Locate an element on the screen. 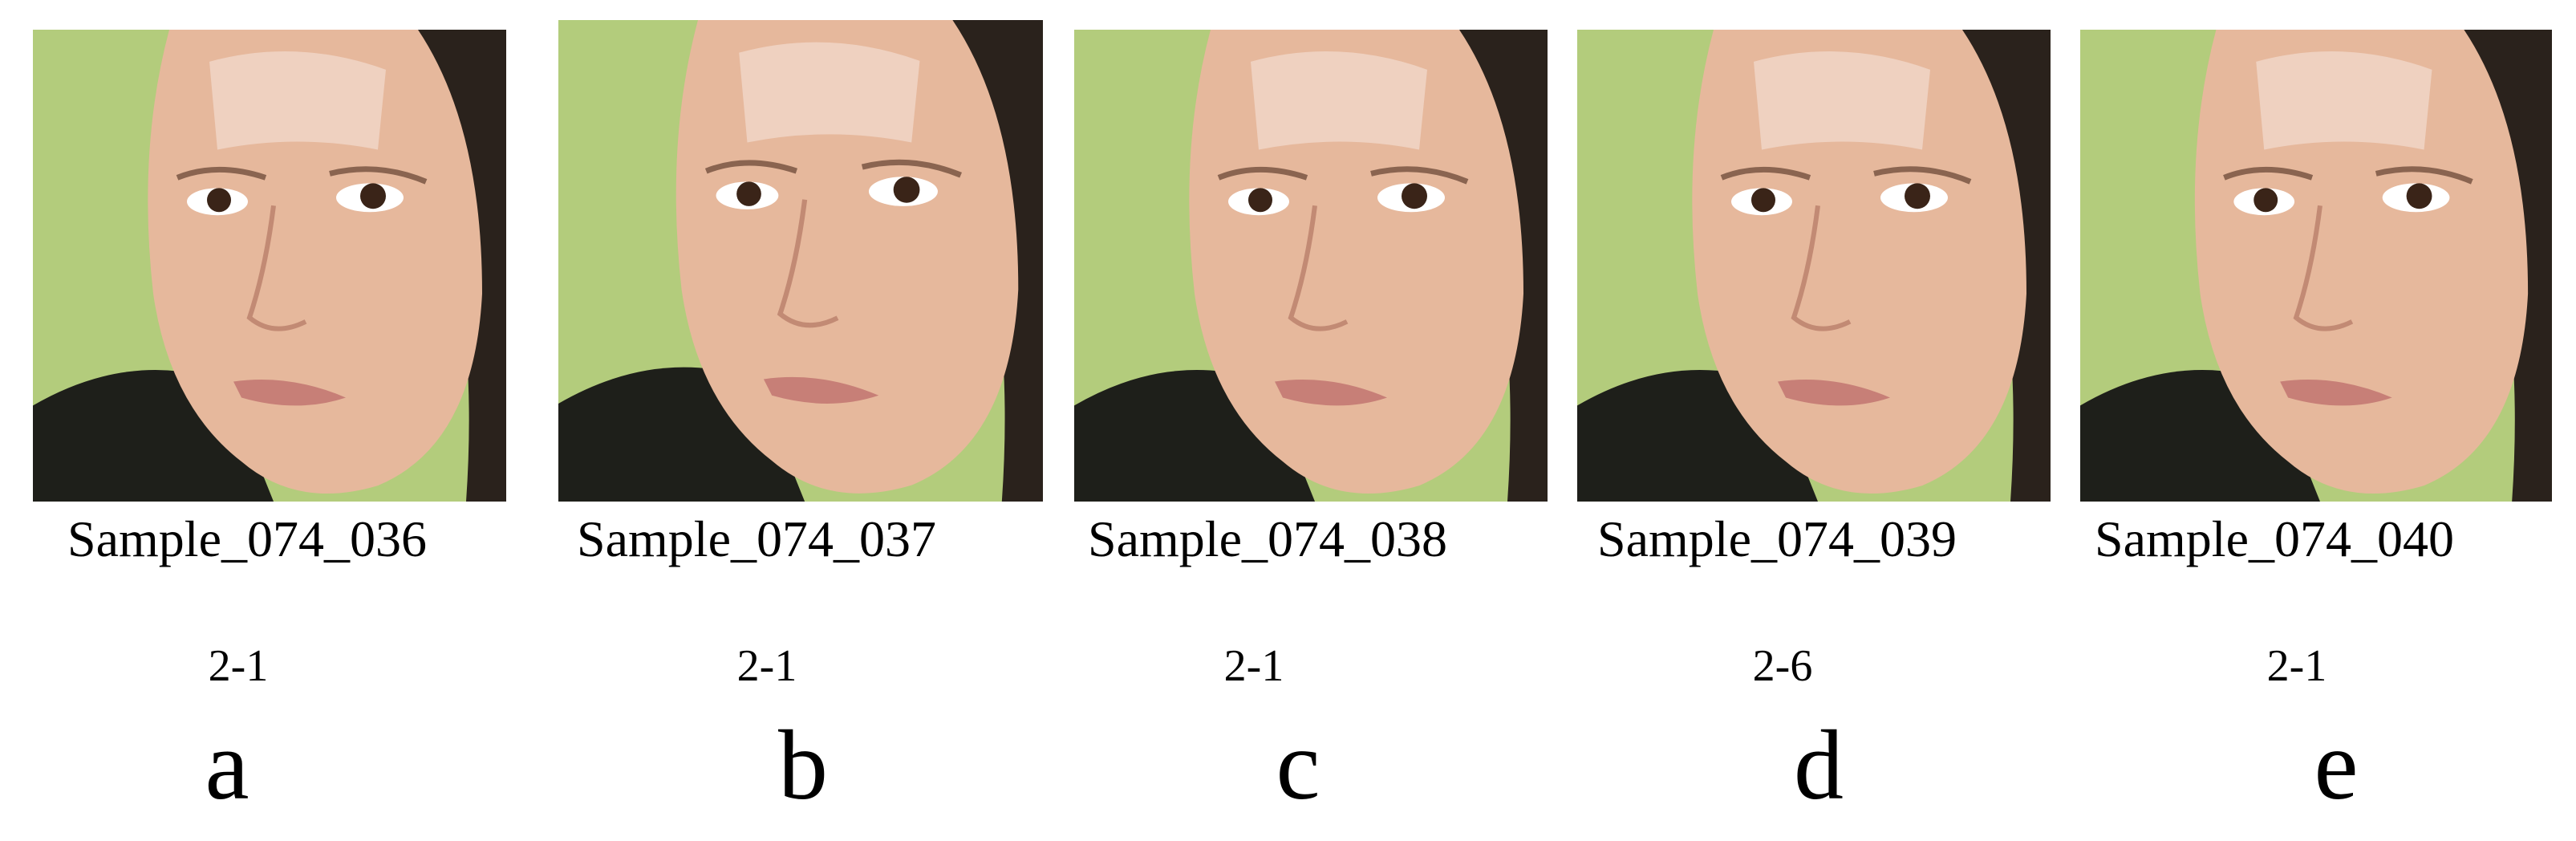 Image resolution: width=2576 pixels, height=841 pixels. code-label: 2-6 is located at coordinates (1783, 666).